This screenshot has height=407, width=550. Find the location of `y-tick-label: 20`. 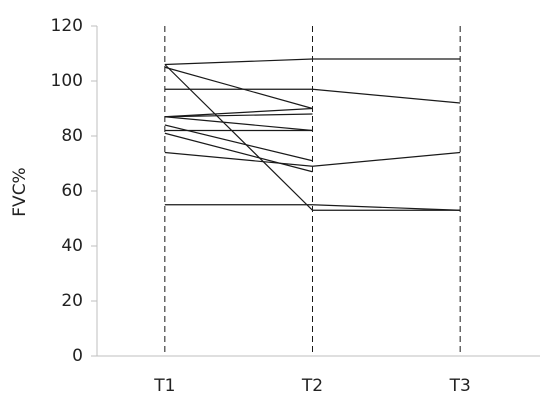

y-tick-label: 20 is located at coordinates (72, 301).